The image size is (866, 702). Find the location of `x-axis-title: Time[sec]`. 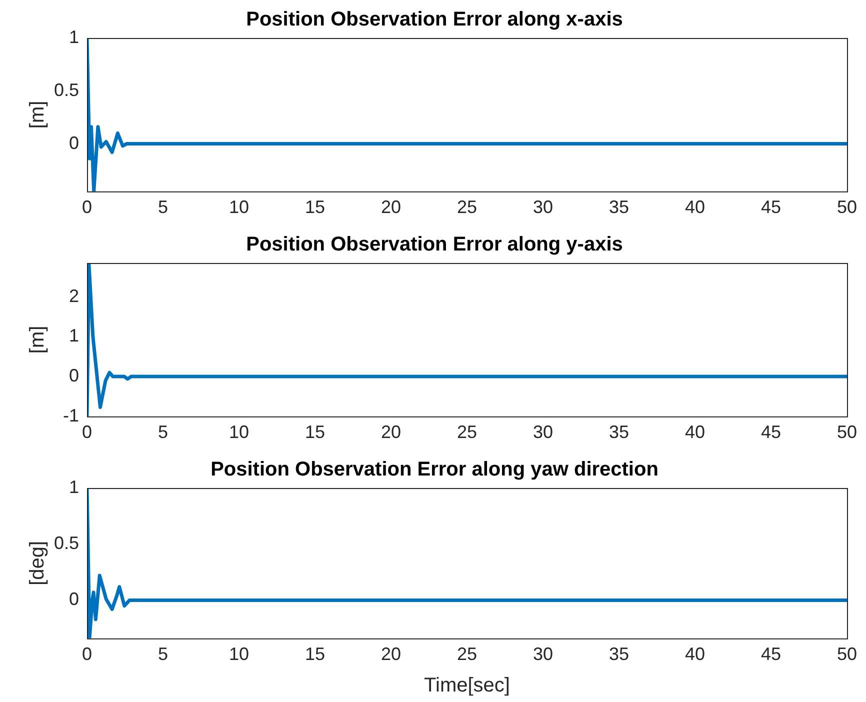

x-axis-title: Time[sec] is located at coordinates (467, 685).